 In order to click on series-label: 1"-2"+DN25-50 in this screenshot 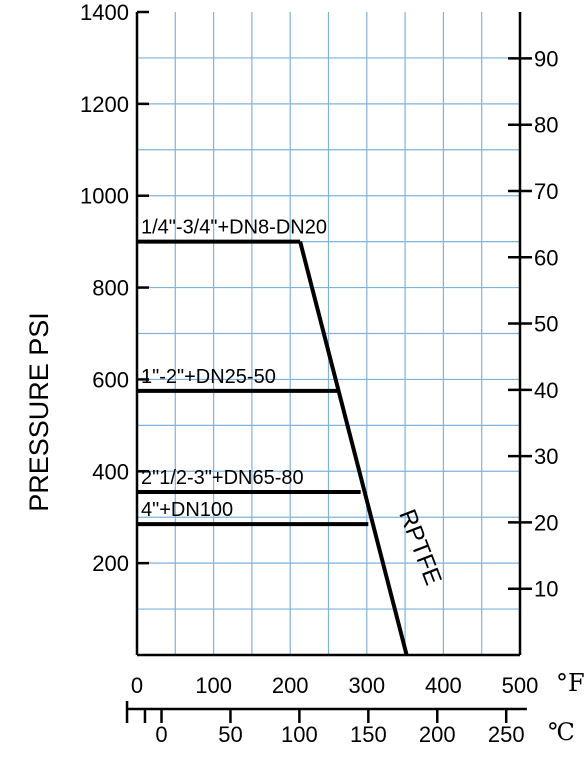, I will do `click(208, 377)`.